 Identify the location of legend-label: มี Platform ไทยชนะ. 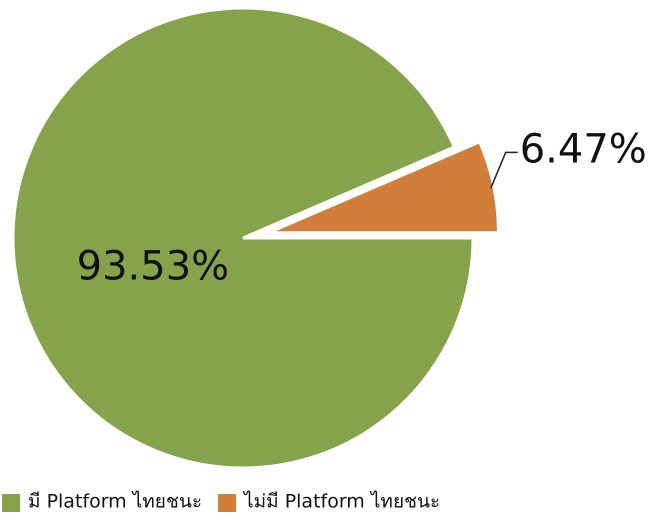
(115, 502).